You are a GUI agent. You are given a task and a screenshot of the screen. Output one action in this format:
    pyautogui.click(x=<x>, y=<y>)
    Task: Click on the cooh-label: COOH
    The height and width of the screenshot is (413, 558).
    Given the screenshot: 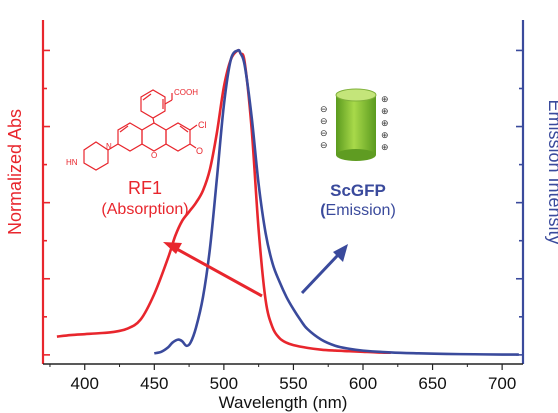 What is the action you would take?
    pyautogui.click(x=186, y=92)
    